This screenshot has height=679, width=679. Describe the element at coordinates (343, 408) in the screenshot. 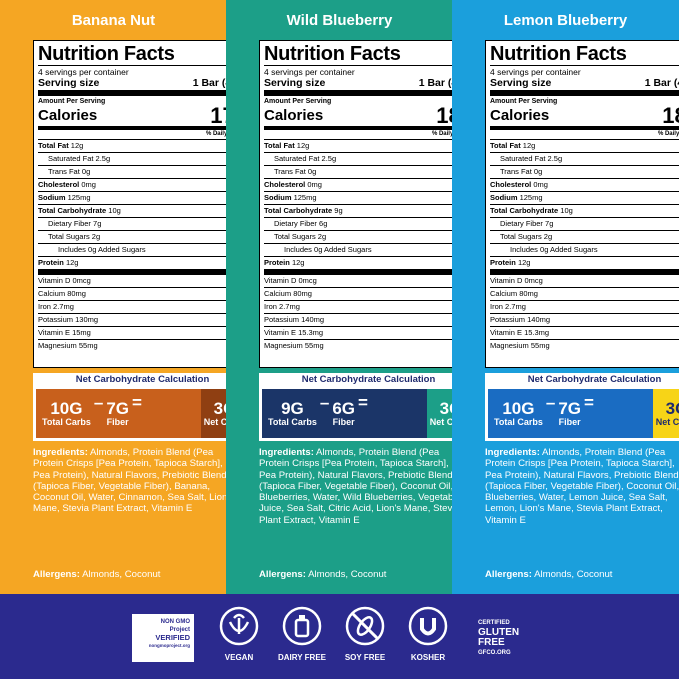

I see `fiber-value: 6G` at that location.